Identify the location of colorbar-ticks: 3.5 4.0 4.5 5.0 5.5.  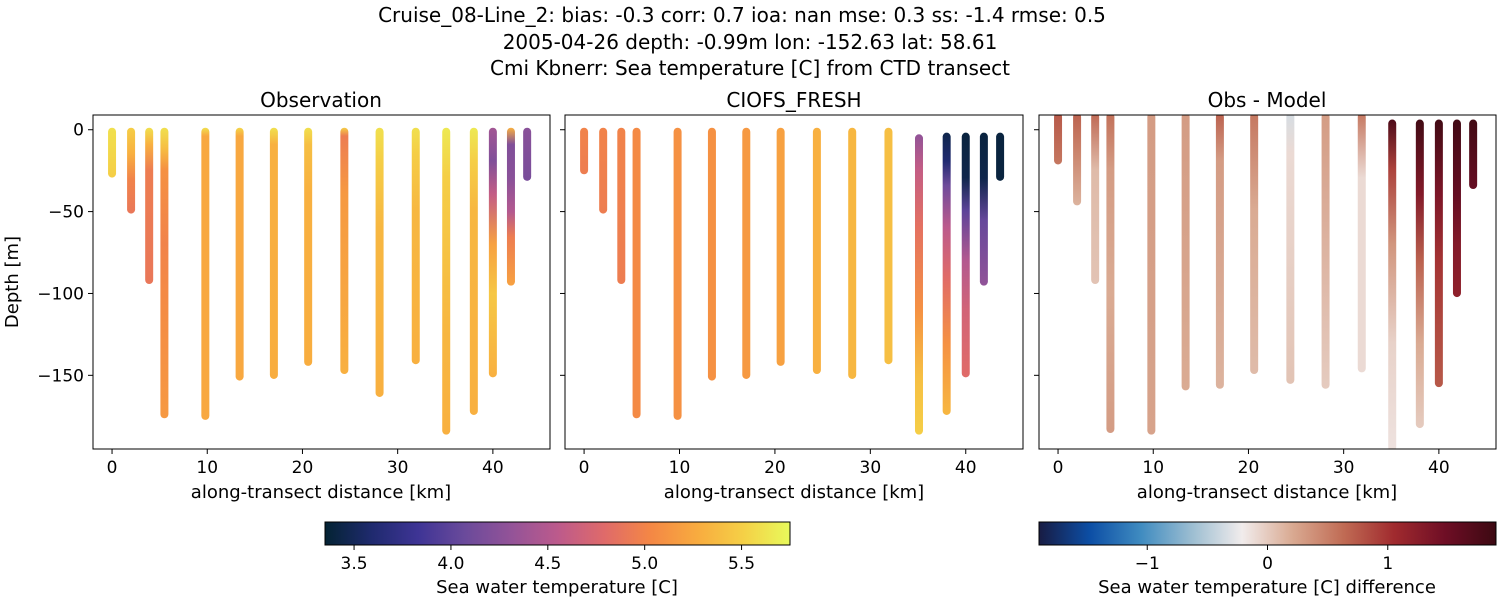
(548, 559).